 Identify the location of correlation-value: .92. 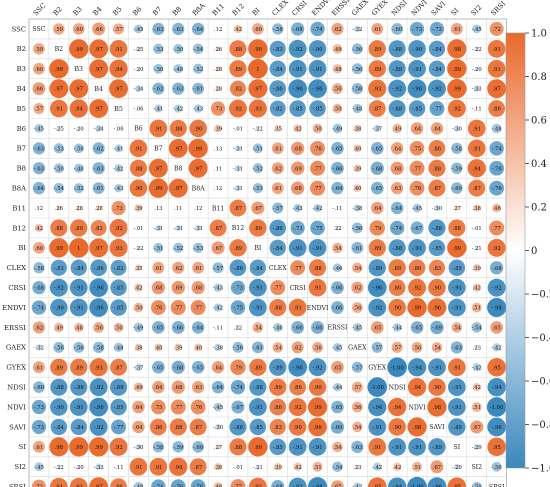
(238, 110).